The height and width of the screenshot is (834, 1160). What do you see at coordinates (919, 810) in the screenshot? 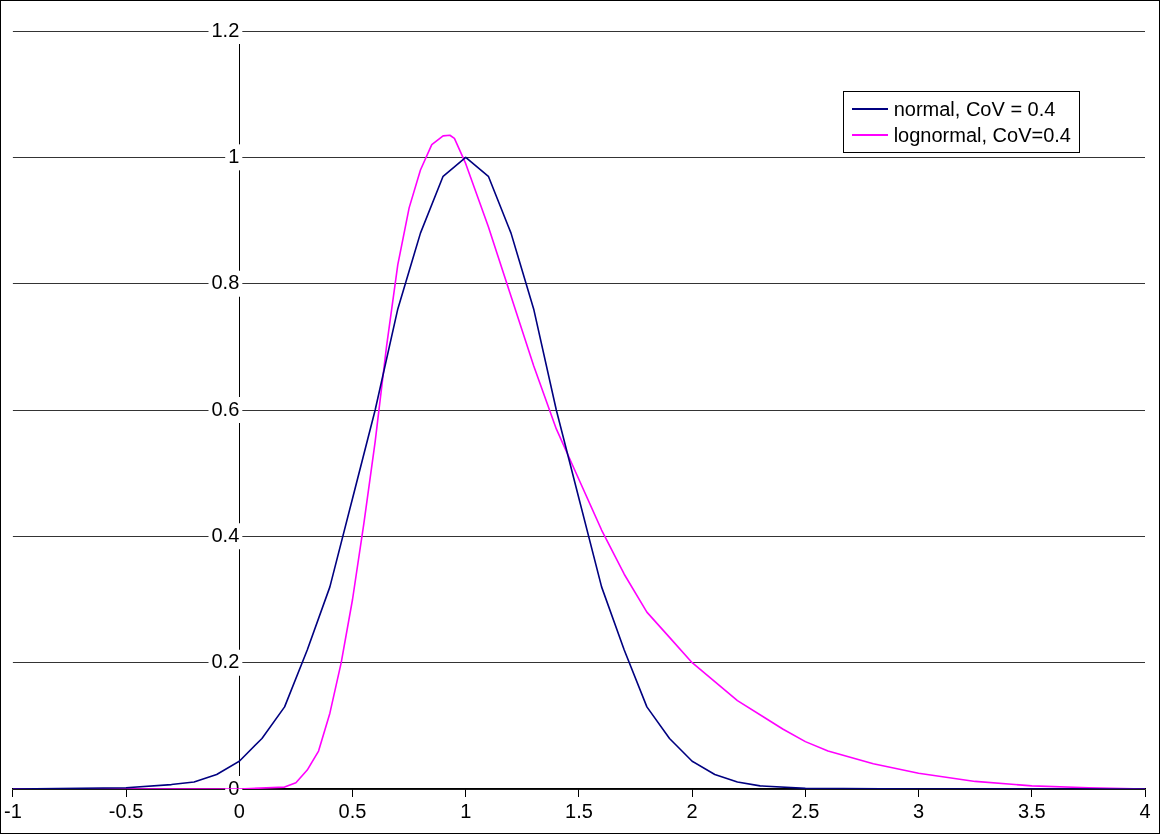
I see `x-tick-label: 3` at bounding box center [919, 810].